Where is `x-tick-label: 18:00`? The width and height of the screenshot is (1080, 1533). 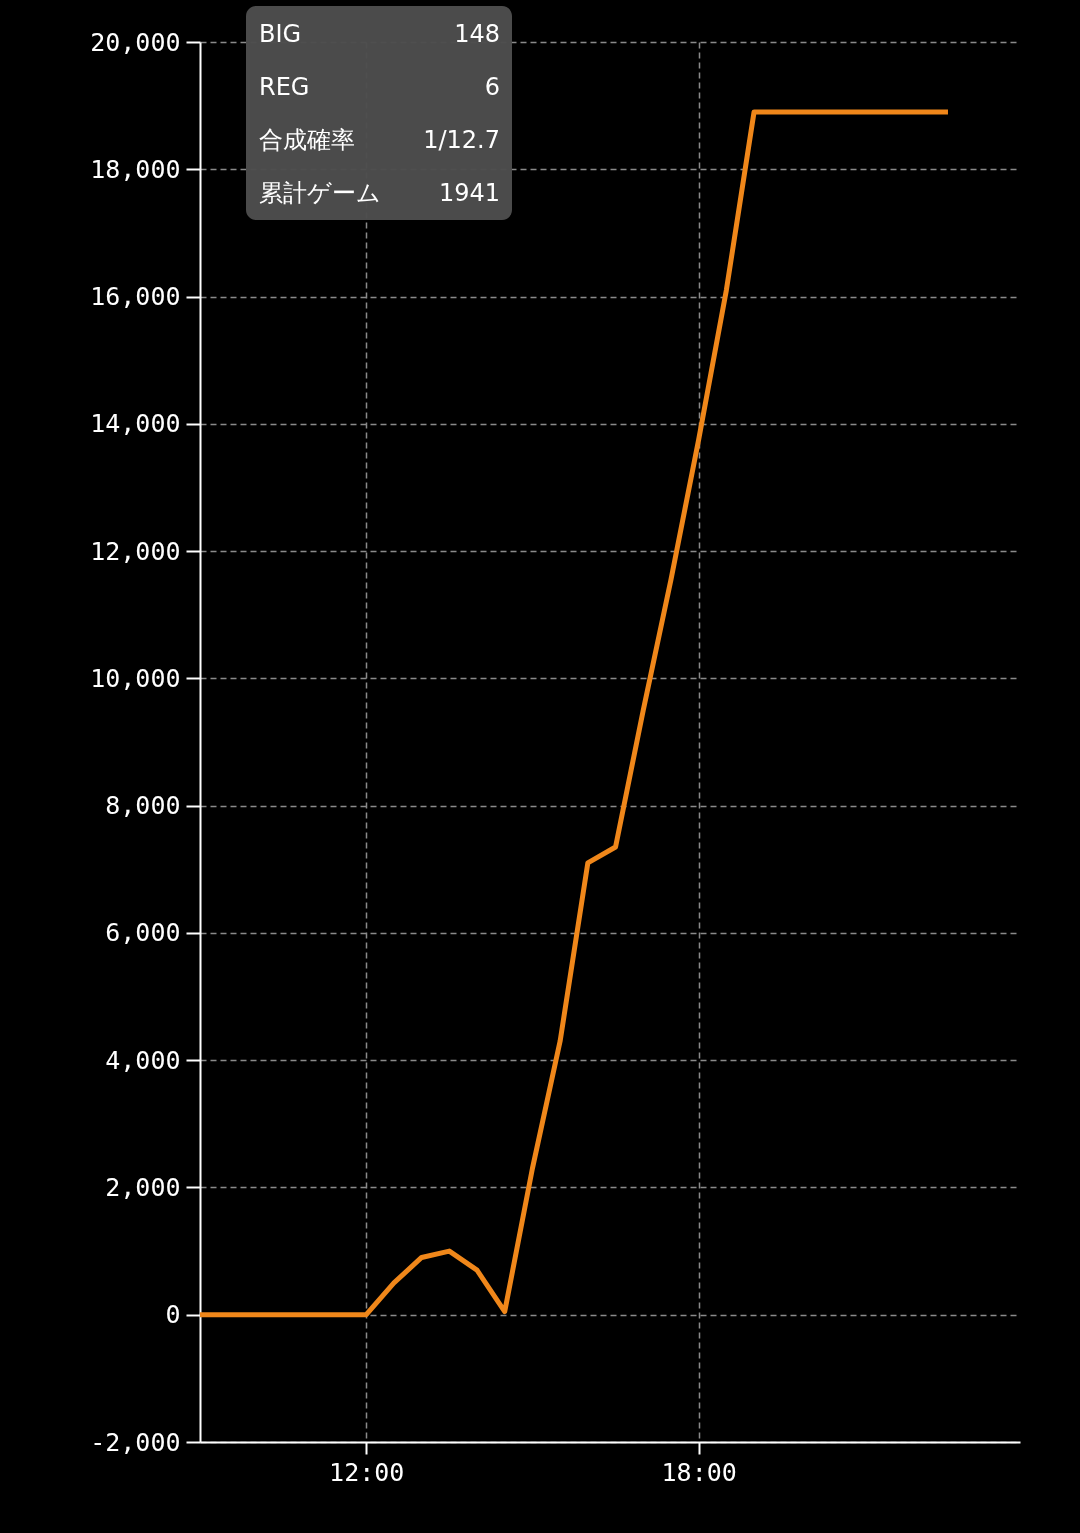 x-tick-label: 18:00 is located at coordinates (699, 1472).